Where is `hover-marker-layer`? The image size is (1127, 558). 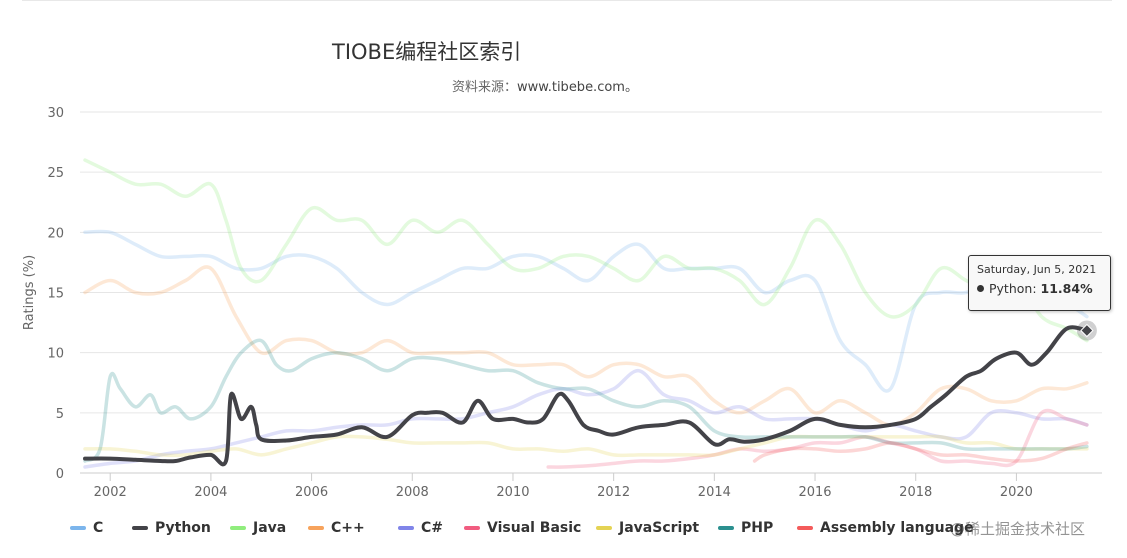
hover-marker-layer is located at coordinates (1086, 330).